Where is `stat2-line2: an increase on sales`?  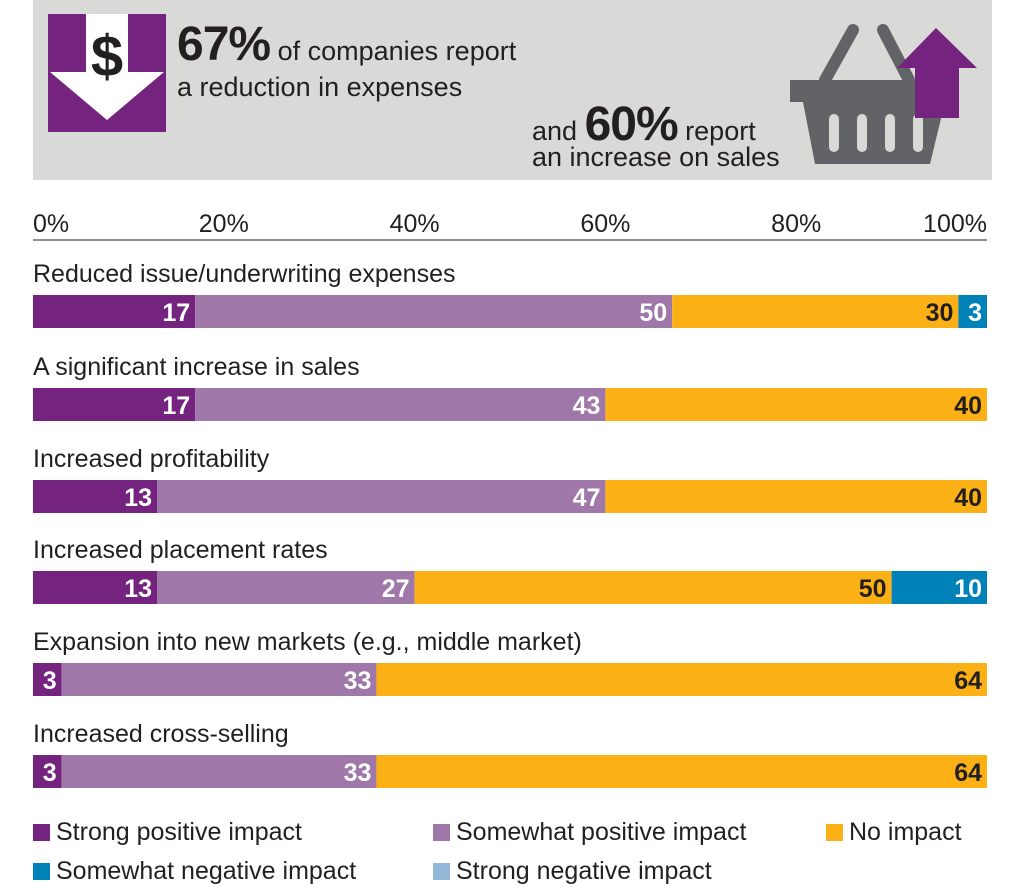 stat2-line2: an increase on sales is located at coordinates (656, 157).